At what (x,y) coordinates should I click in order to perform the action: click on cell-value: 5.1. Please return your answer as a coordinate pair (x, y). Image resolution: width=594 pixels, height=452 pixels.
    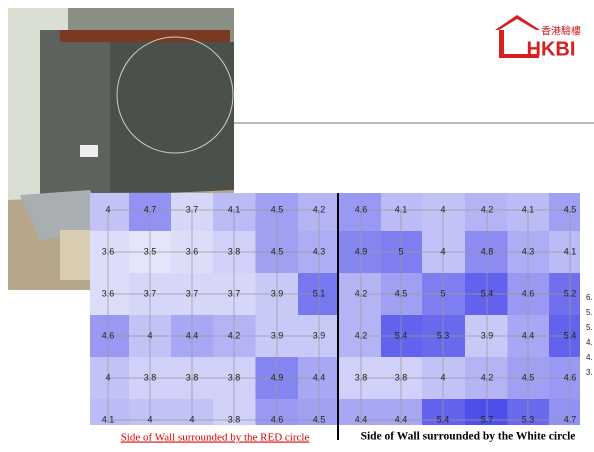
    Looking at the image, I should click on (319, 293).